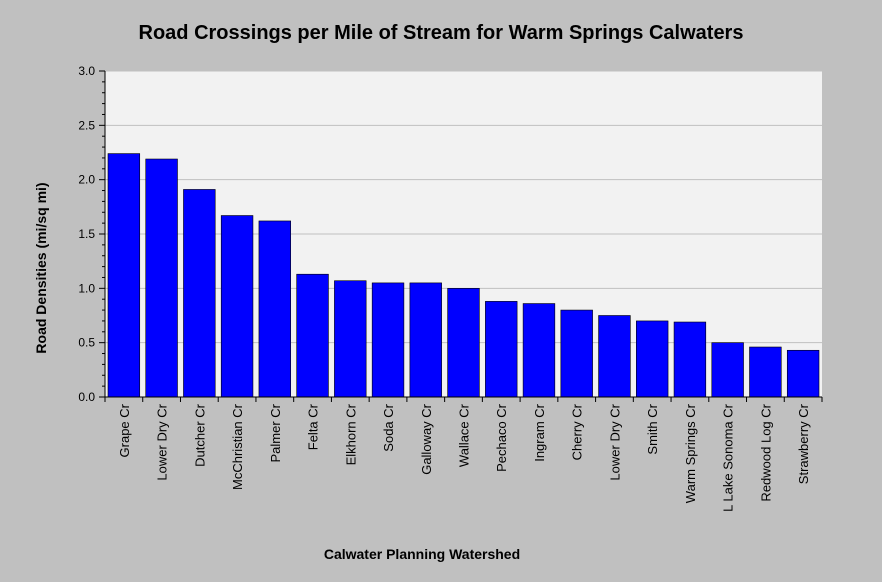 The width and height of the screenshot is (882, 582). I want to click on x-tick-label: Soda Cr, so click(388, 427).